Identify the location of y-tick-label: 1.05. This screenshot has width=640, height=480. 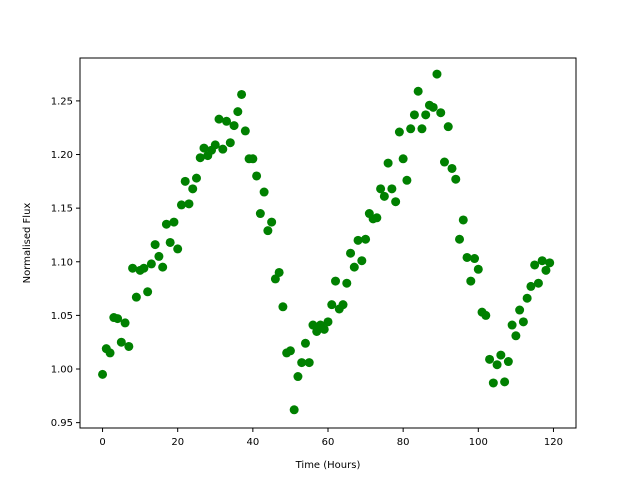
(62, 316).